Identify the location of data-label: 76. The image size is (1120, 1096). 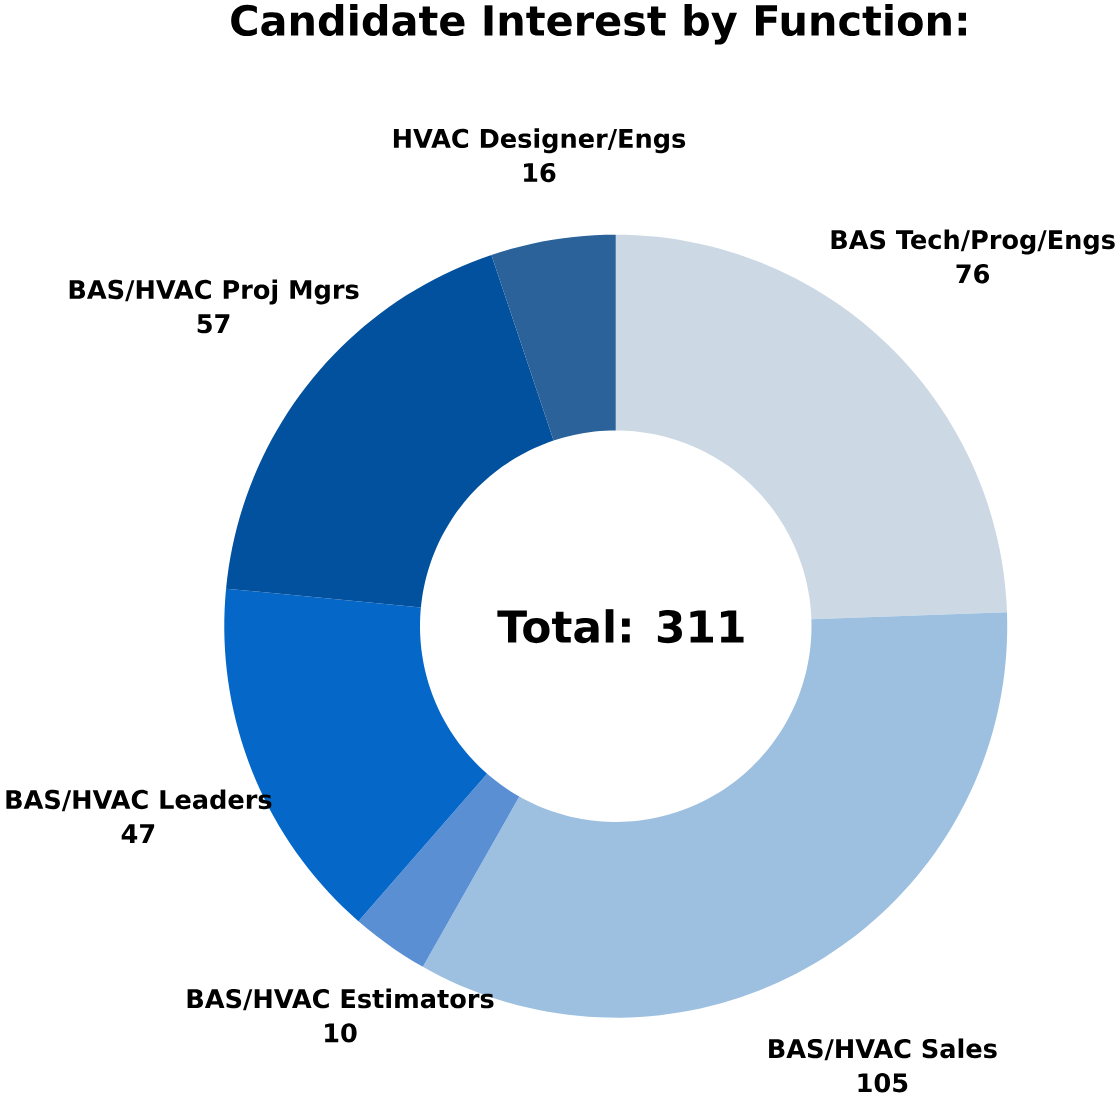
(973, 273).